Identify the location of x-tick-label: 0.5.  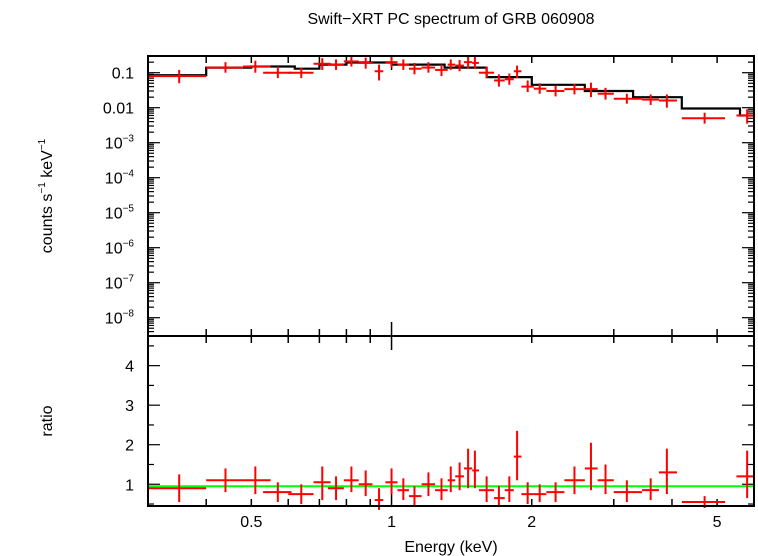
(251, 522).